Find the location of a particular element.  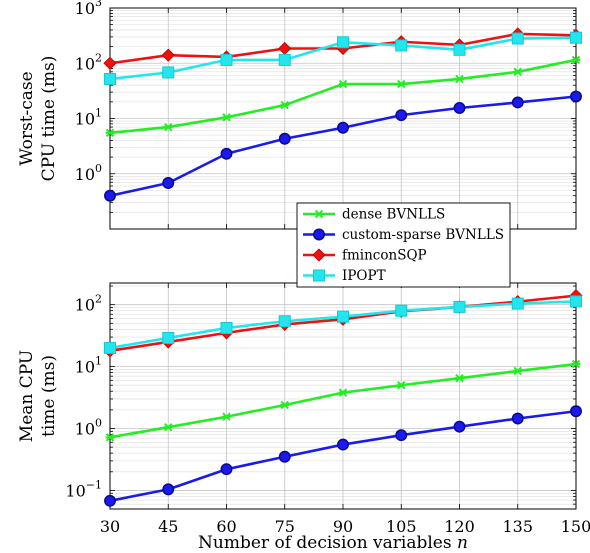

y-tick-label: 10⁻¹ is located at coordinates (83, 489).